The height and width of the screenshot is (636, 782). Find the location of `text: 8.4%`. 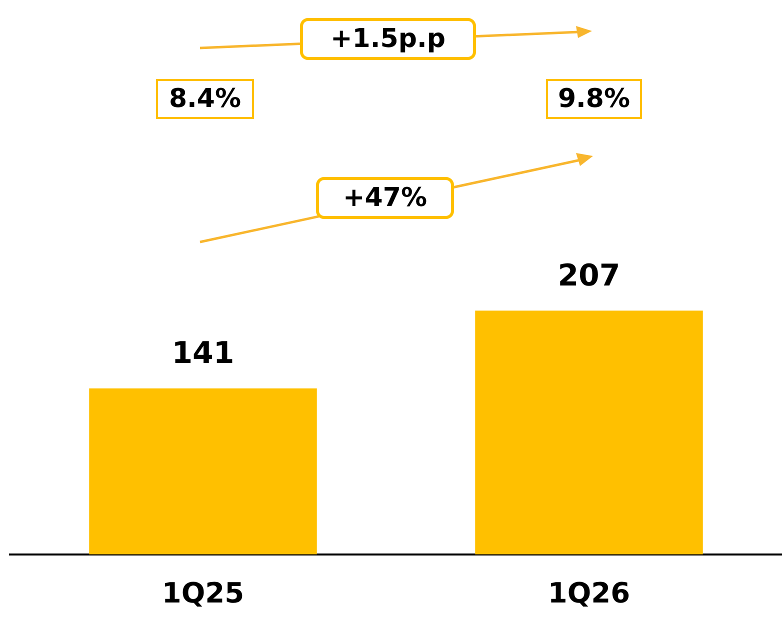

text: 8.4% is located at coordinates (205, 99).